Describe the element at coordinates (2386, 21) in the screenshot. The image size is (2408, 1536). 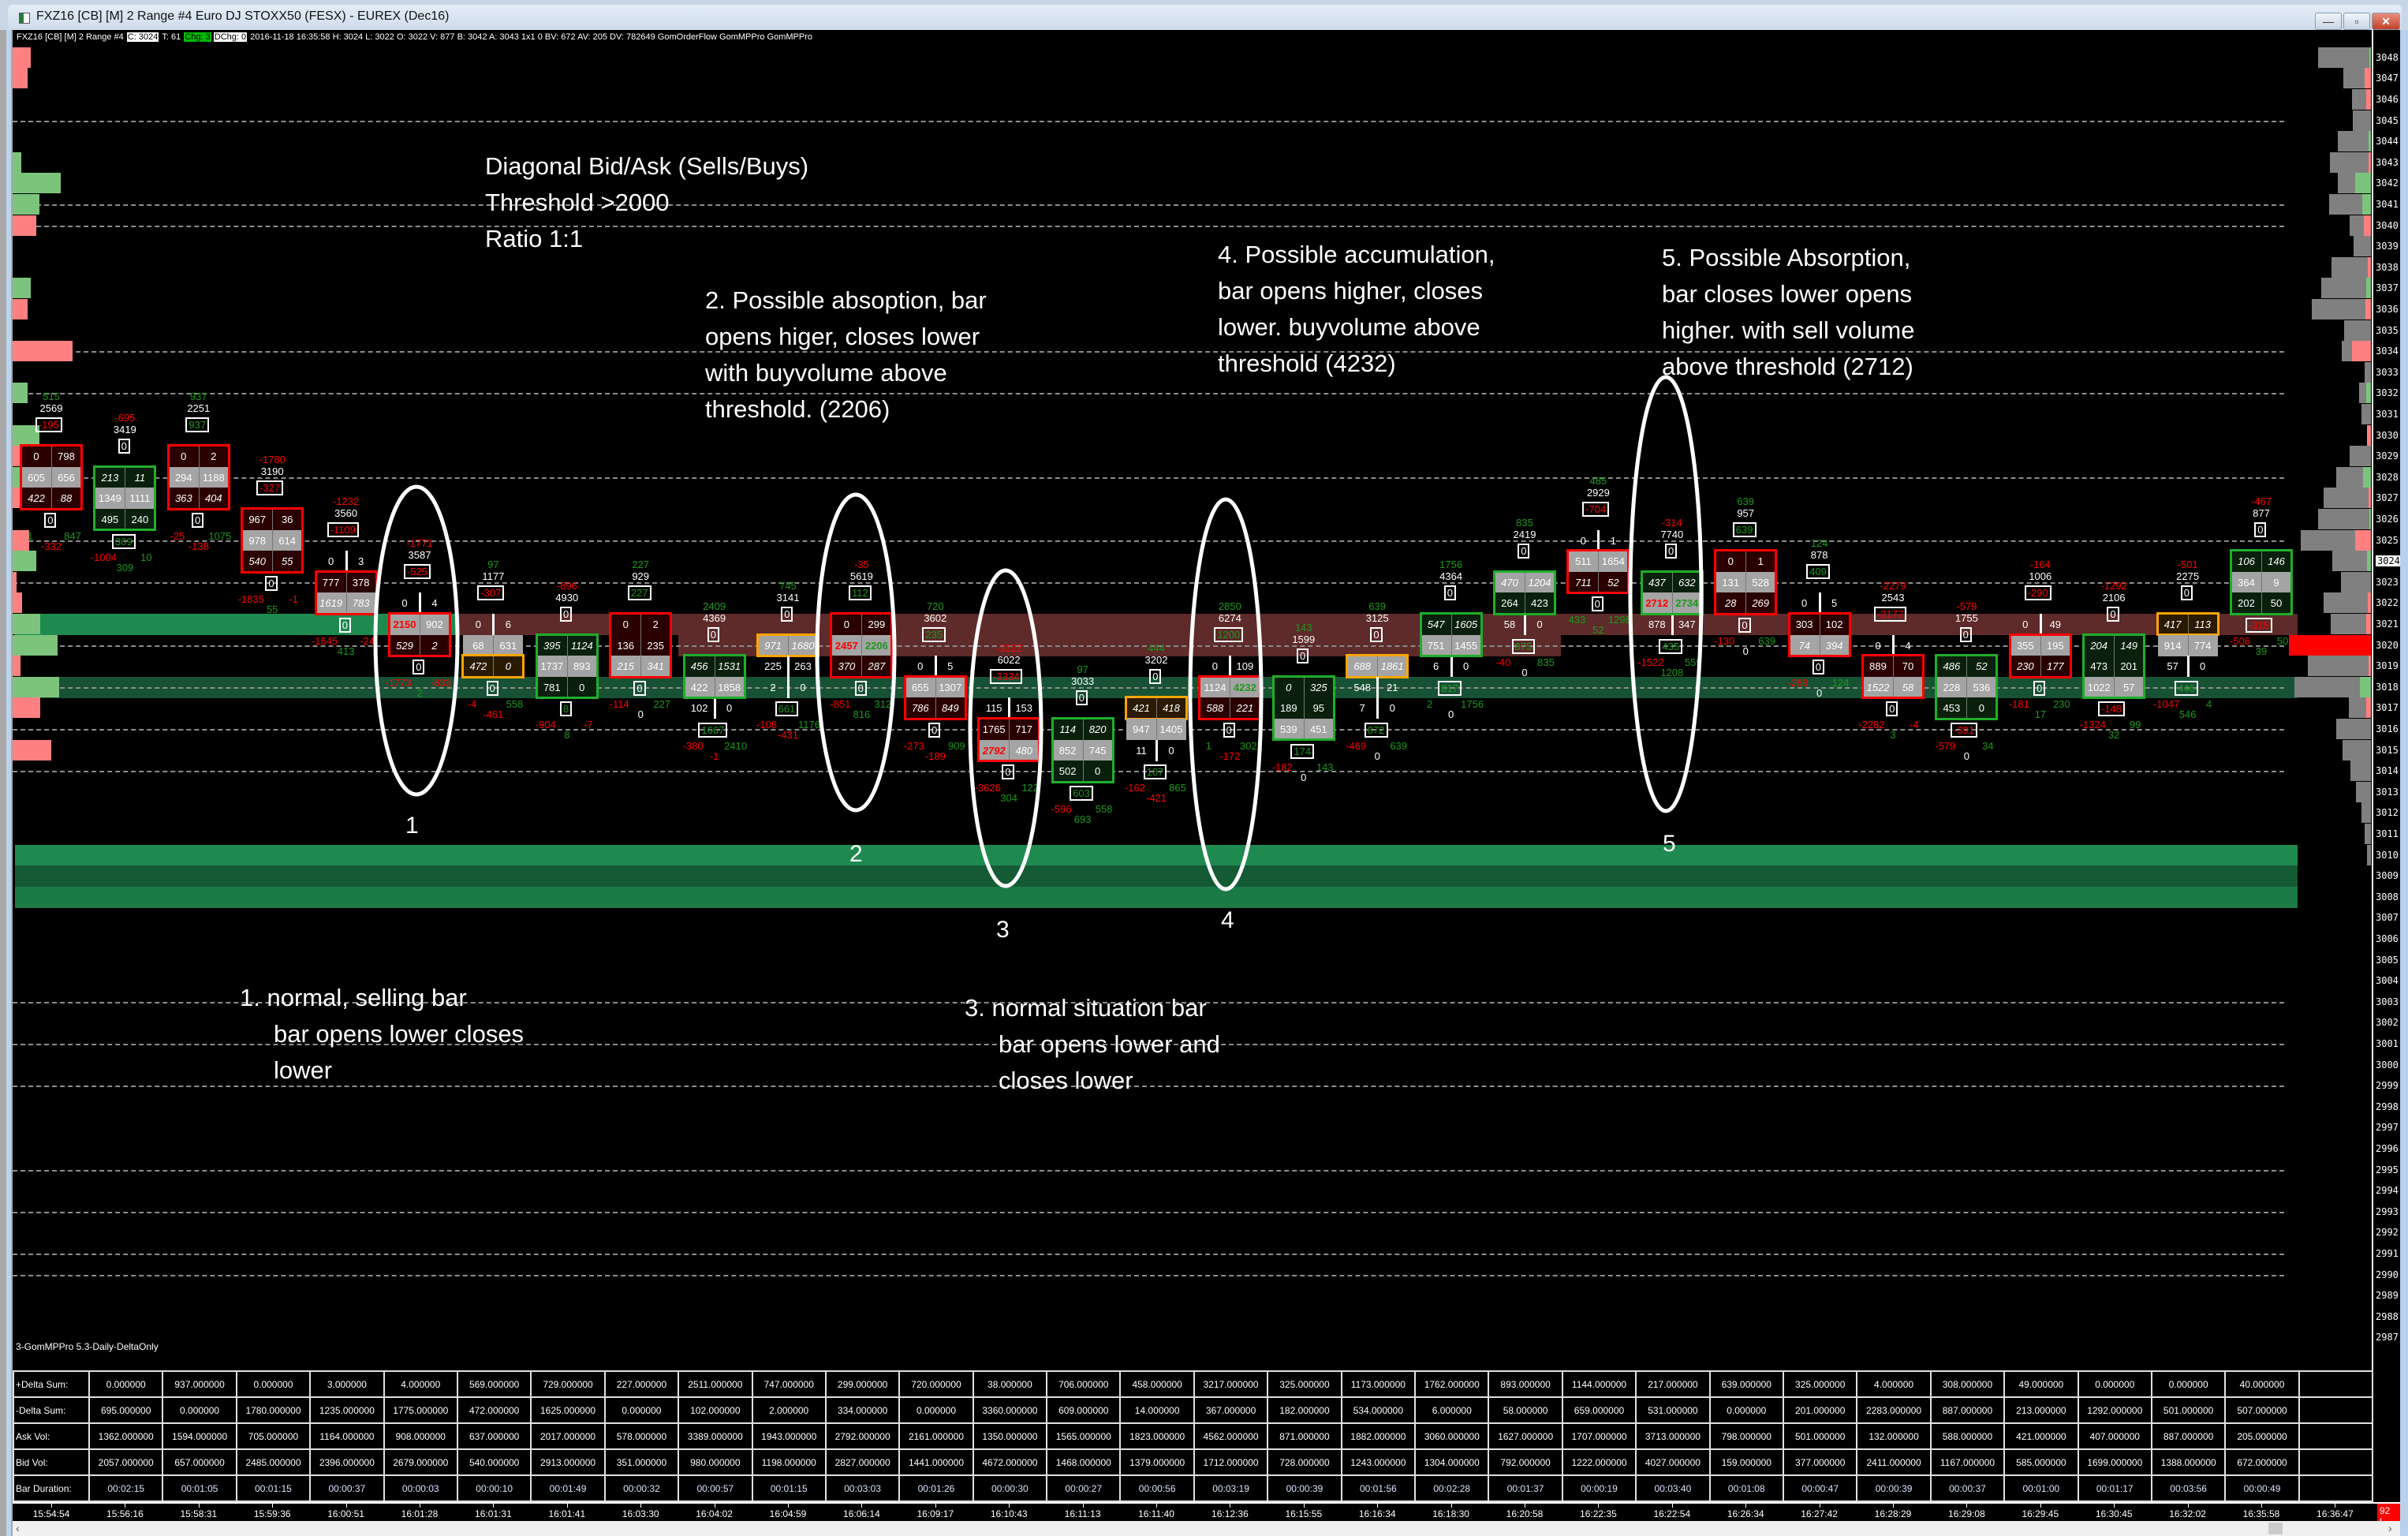
I see `close-button: ✕` at that location.